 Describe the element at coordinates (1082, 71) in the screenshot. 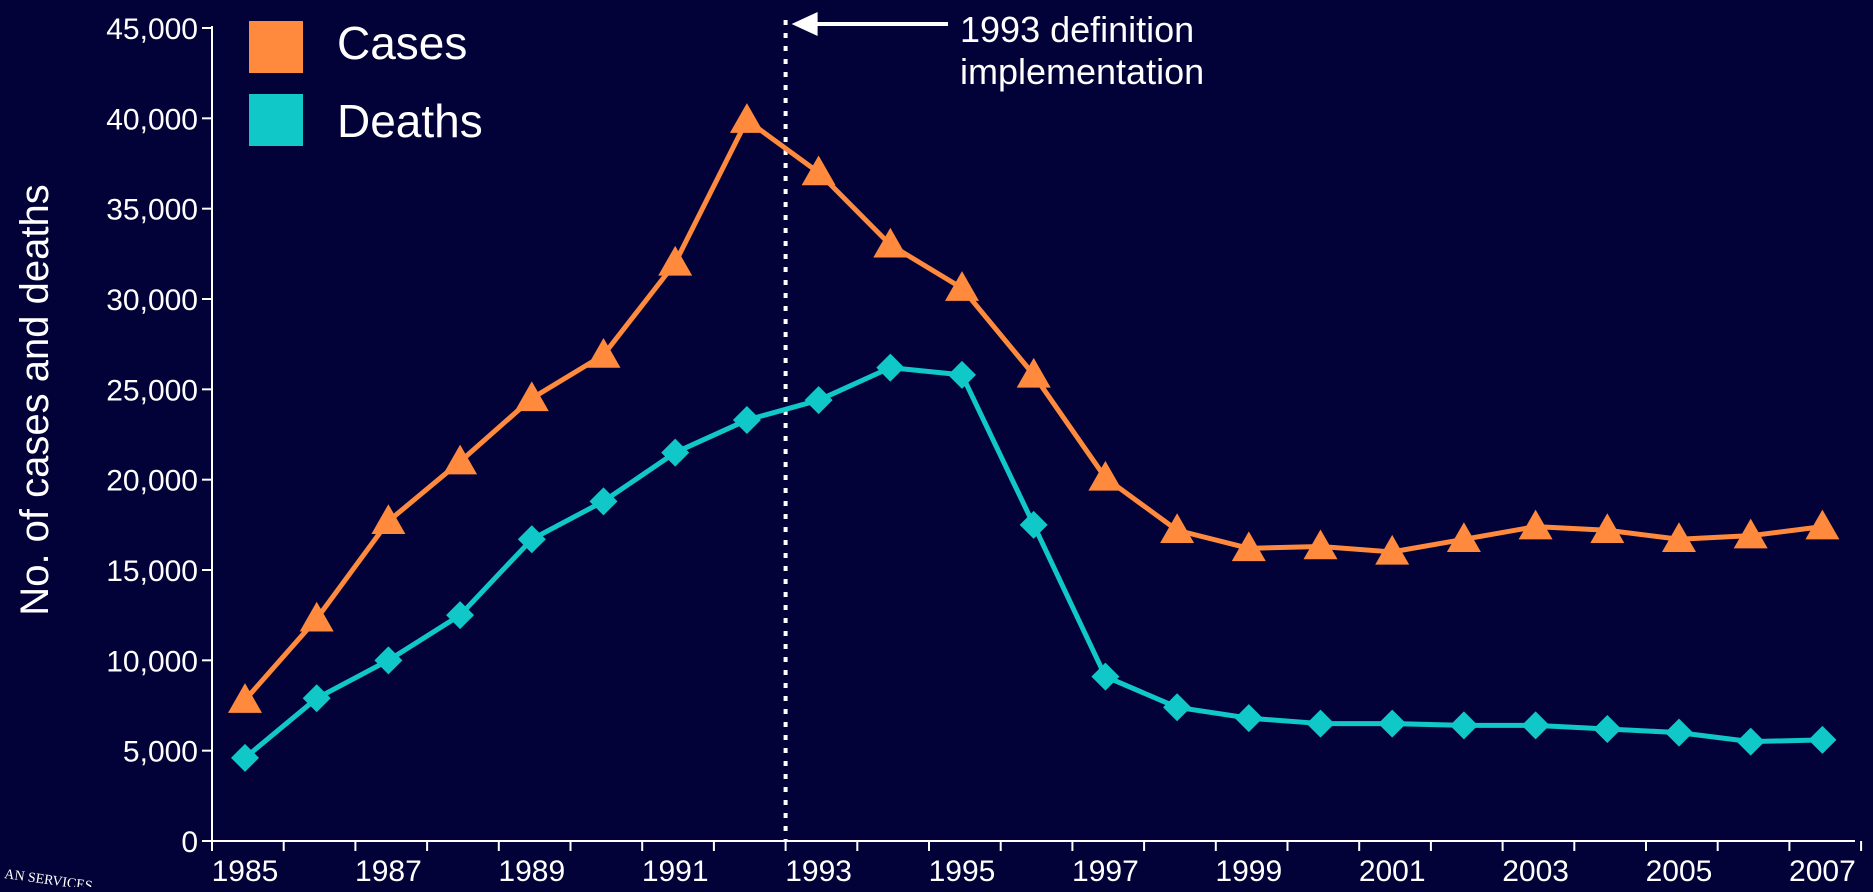

I see `annotation-line-2: implementation` at that location.